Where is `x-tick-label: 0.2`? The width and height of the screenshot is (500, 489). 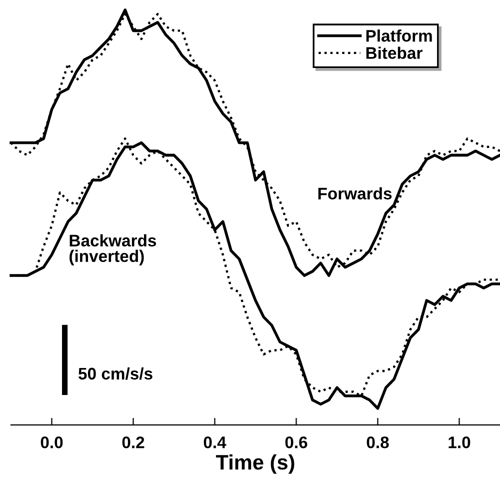
x-tick-label: 0.2 is located at coordinates (133, 442).